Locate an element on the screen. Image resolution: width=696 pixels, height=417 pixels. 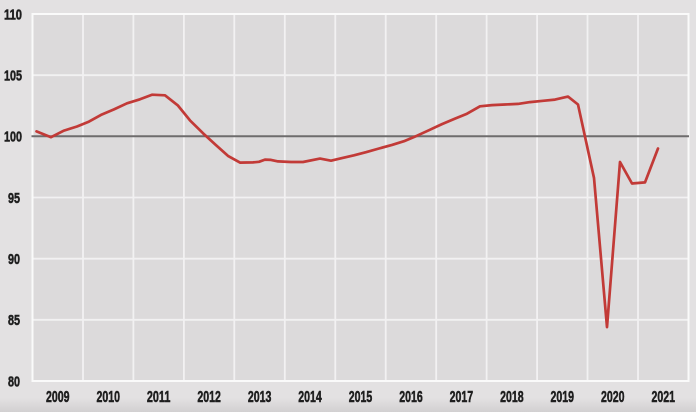
svg-text: 80 is located at coordinates (14, 381).